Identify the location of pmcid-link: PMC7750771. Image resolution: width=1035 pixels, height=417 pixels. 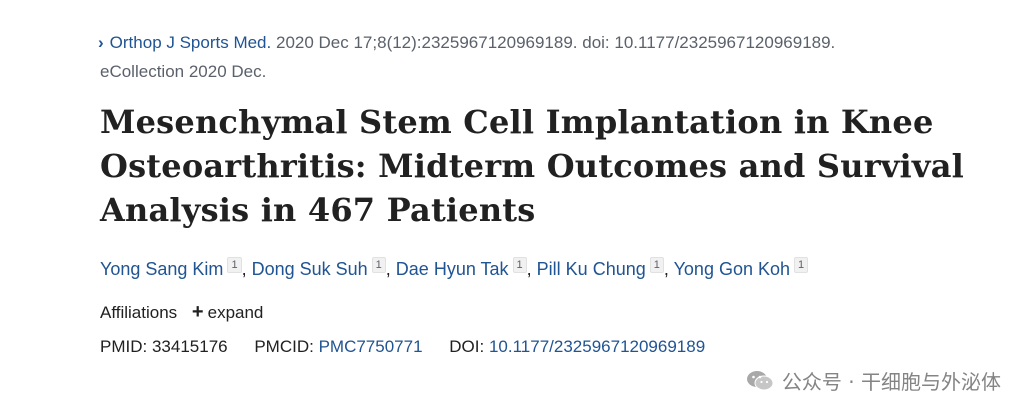
(370, 346).